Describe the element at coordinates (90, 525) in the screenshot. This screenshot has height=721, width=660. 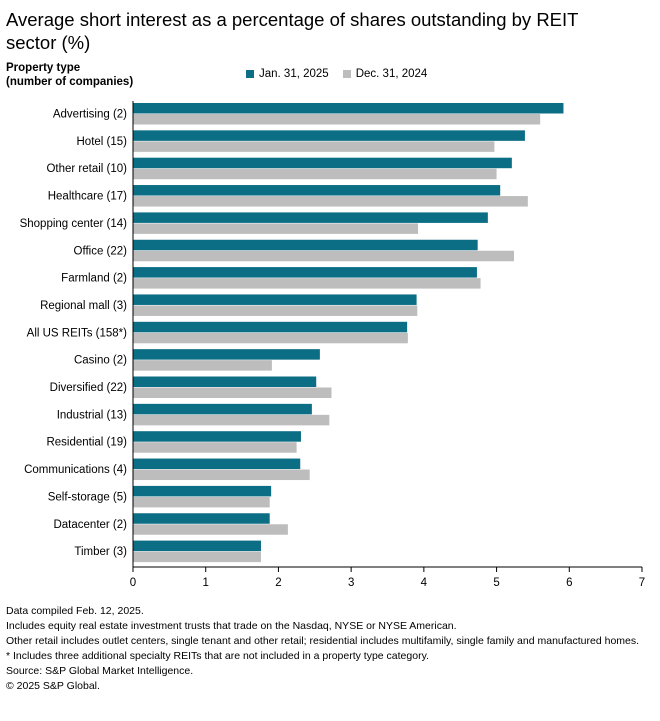
I see `category-label: Datacenter (2)` at that location.